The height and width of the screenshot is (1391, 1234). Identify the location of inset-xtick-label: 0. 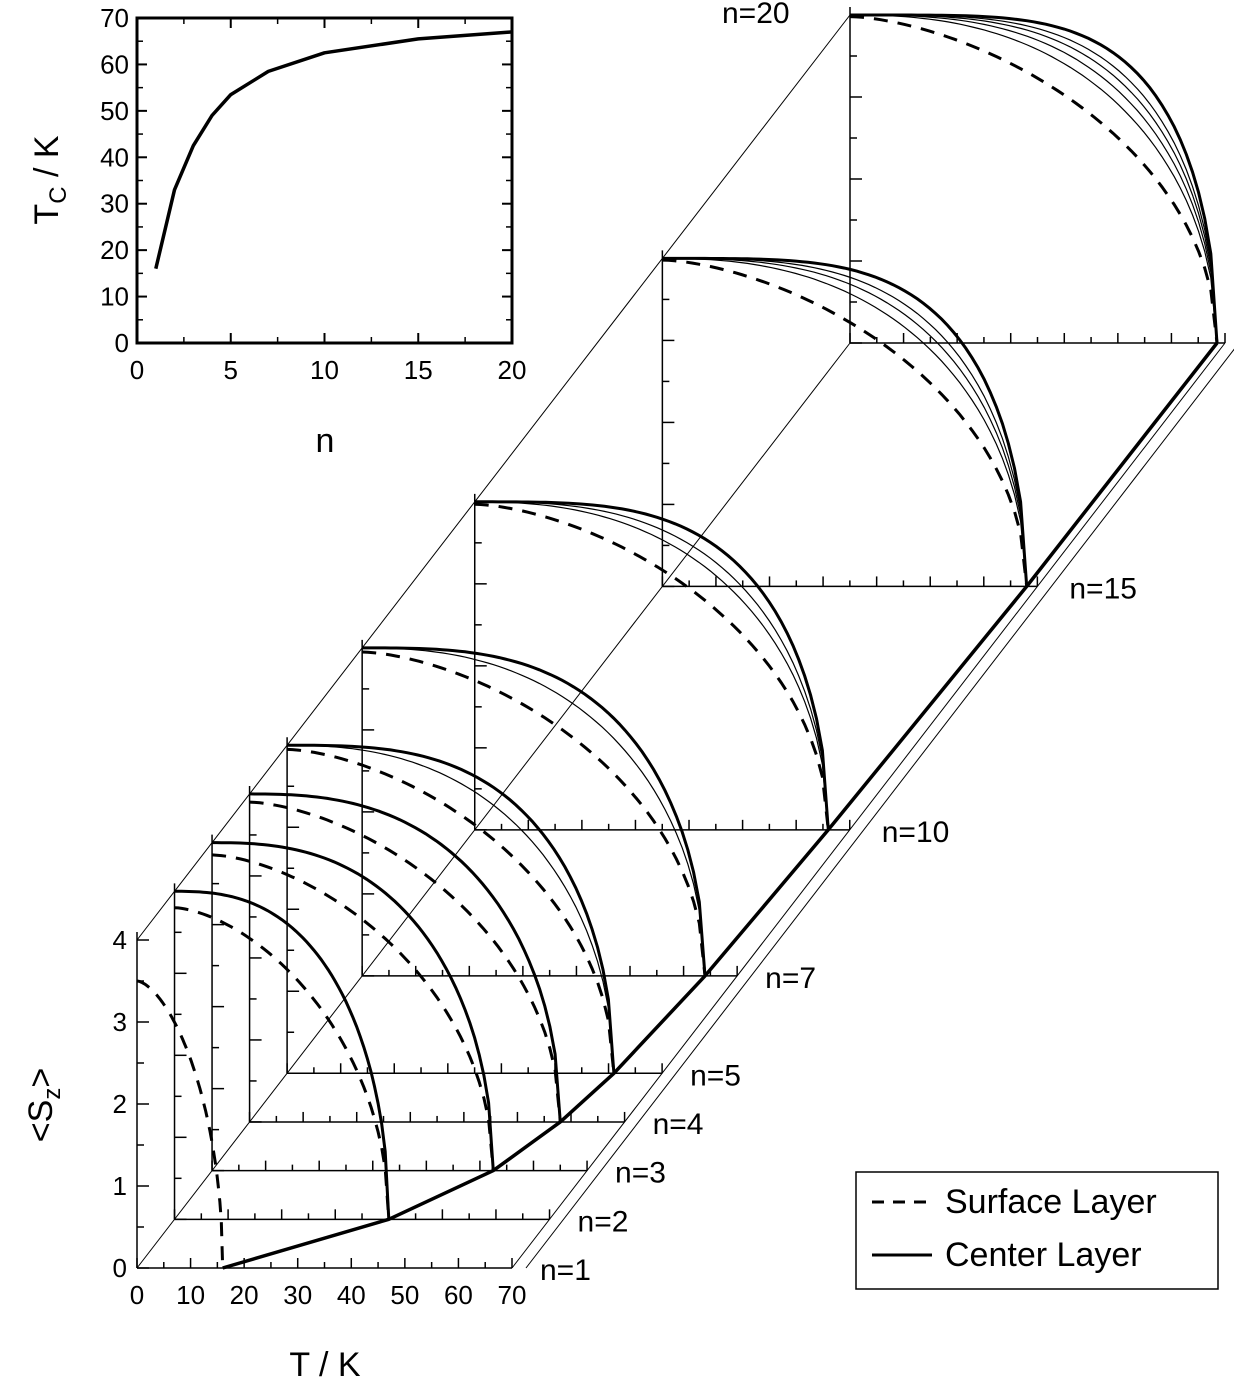
(137, 370).